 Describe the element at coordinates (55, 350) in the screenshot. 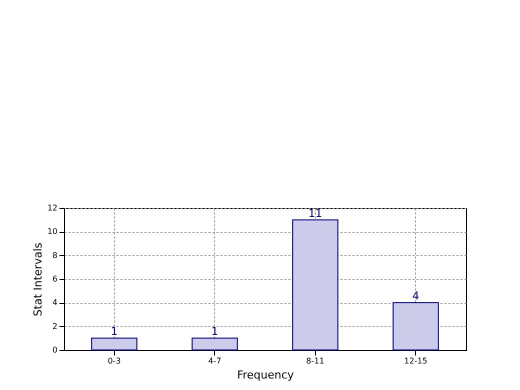

I see `y-tick-label: 0` at that location.